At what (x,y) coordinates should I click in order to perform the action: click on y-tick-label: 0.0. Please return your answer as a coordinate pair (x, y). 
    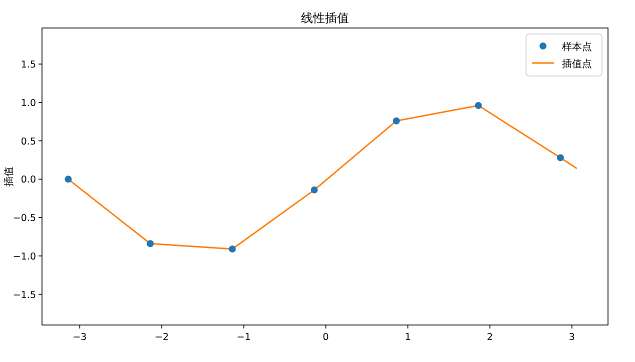
    Looking at the image, I should click on (28, 180).